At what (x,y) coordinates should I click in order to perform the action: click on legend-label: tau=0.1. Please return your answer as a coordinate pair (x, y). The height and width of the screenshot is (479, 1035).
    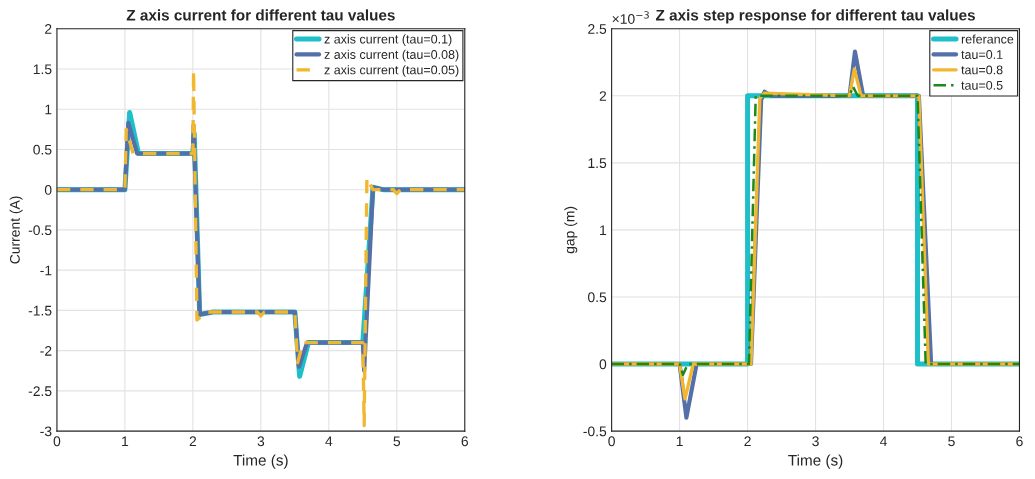
    Looking at the image, I should click on (982, 54).